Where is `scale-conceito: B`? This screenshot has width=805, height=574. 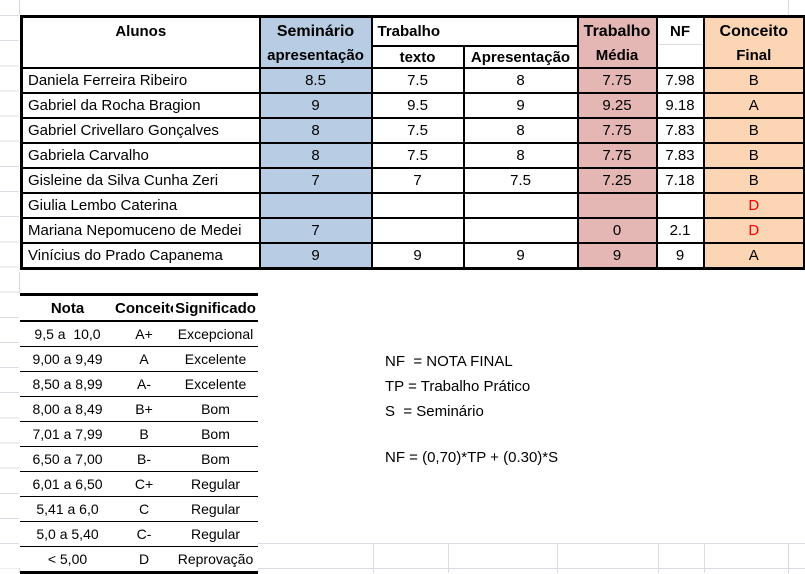
scale-conceito: B is located at coordinates (144, 434).